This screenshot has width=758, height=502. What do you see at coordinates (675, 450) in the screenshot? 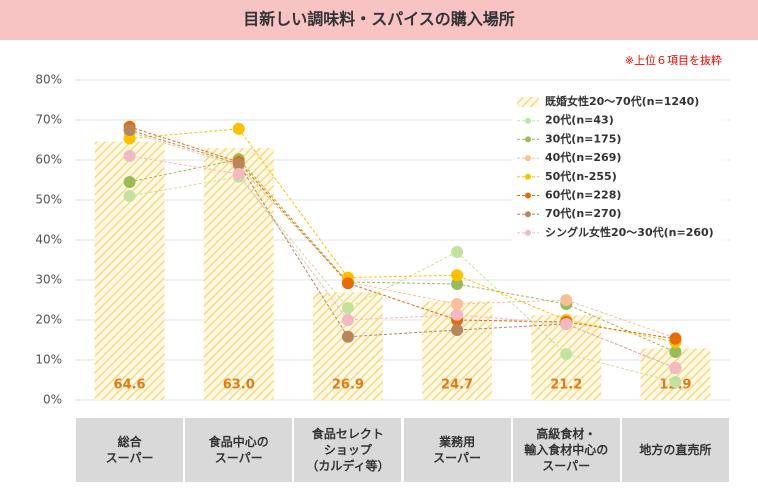
I see `category-label: 地方の直売所` at bounding box center [675, 450].